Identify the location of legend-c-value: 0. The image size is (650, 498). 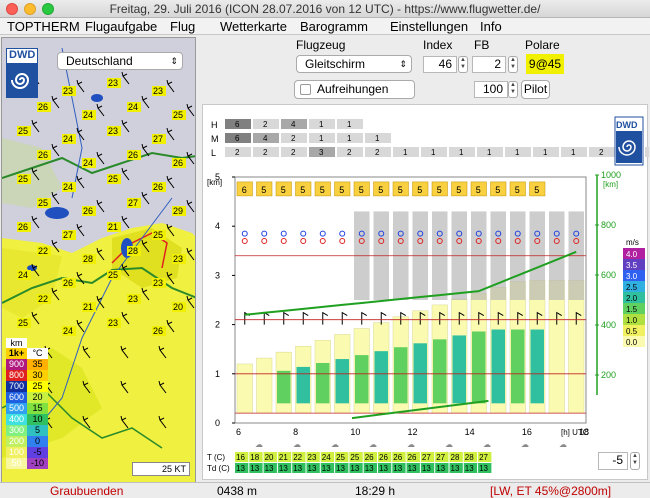
(37, 441).